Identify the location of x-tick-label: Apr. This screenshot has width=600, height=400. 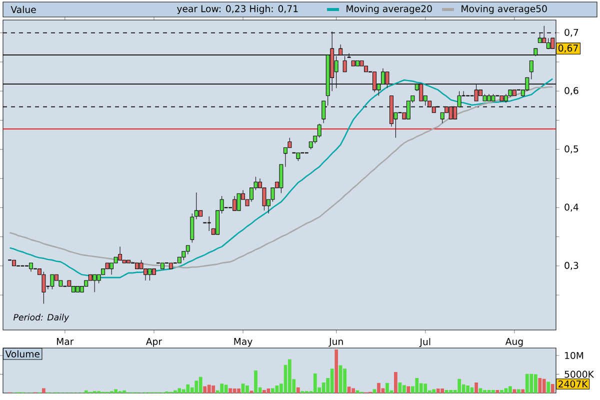
(154, 342).